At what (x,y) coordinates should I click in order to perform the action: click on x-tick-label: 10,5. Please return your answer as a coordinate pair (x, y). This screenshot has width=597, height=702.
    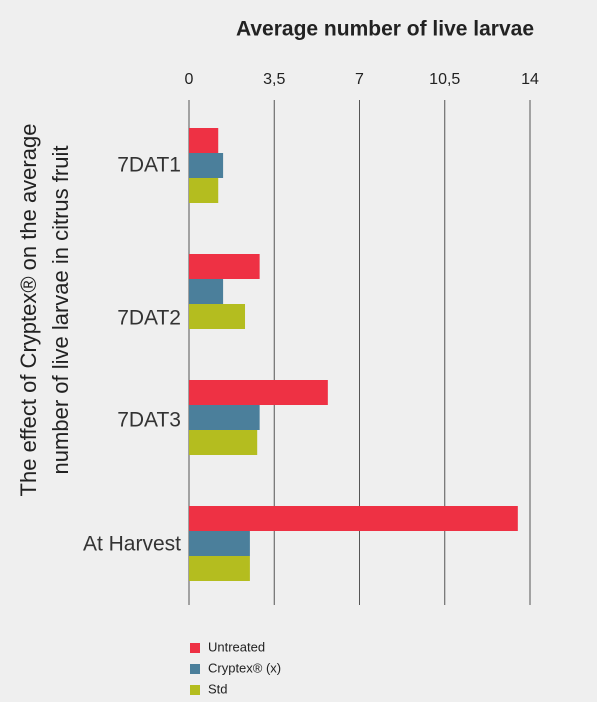
    Looking at the image, I should click on (444, 79).